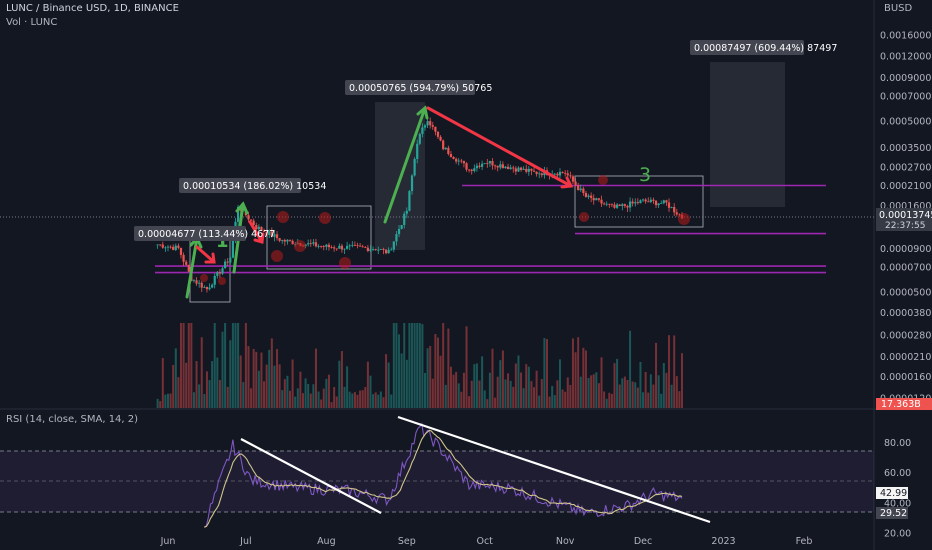 This screenshot has width=932, height=550. What do you see at coordinates (897, 488) in the screenshot?
I see `rsi-axis: 80.00 60.00 40.00 20.00` at bounding box center [897, 488].